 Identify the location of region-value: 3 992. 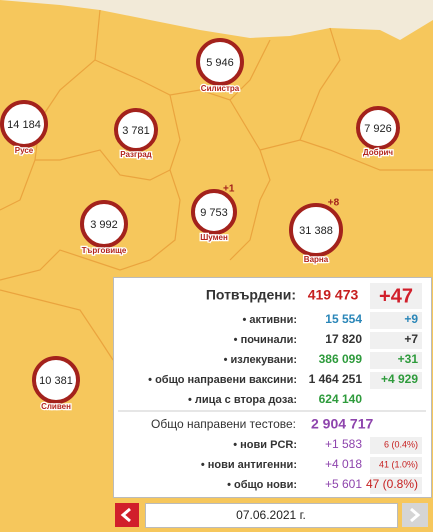
(104, 225).